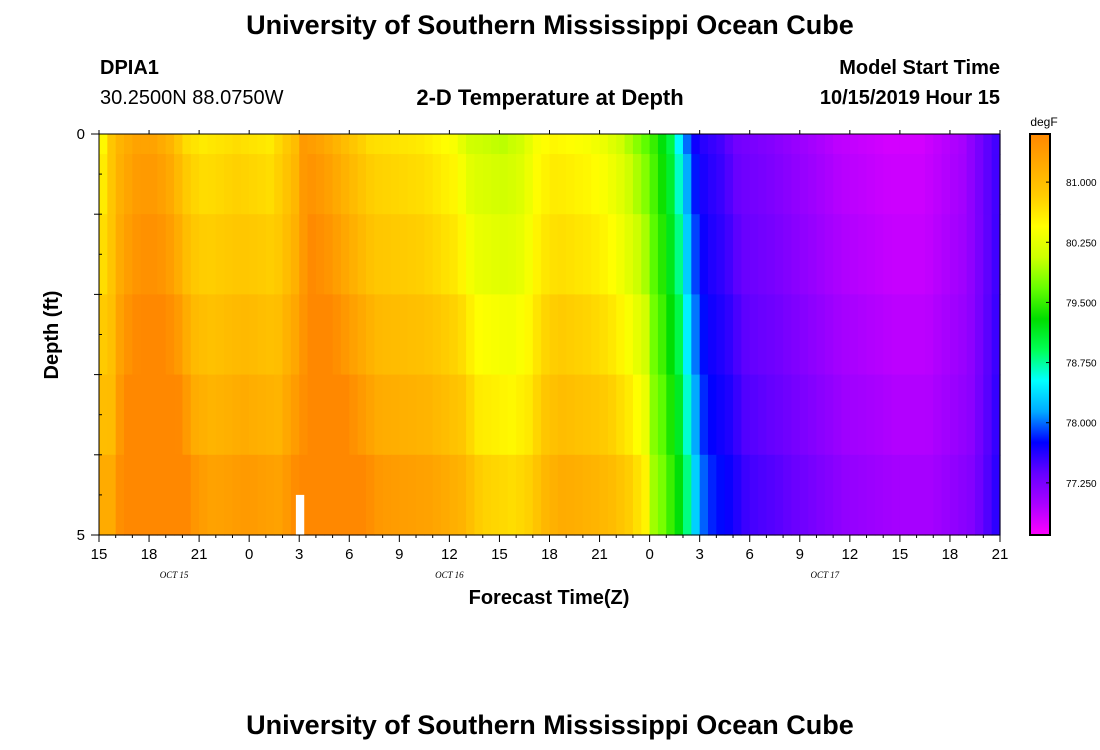 This screenshot has height=750, width=1100. What do you see at coordinates (919, 68) in the screenshot?
I see `model-start-label: Model Start Time` at bounding box center [919, 68].